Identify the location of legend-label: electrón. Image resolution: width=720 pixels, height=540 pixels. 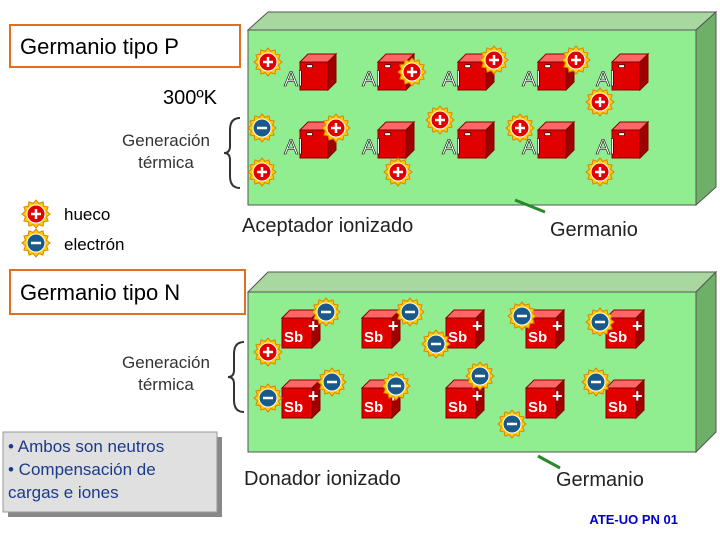
(94, 244).